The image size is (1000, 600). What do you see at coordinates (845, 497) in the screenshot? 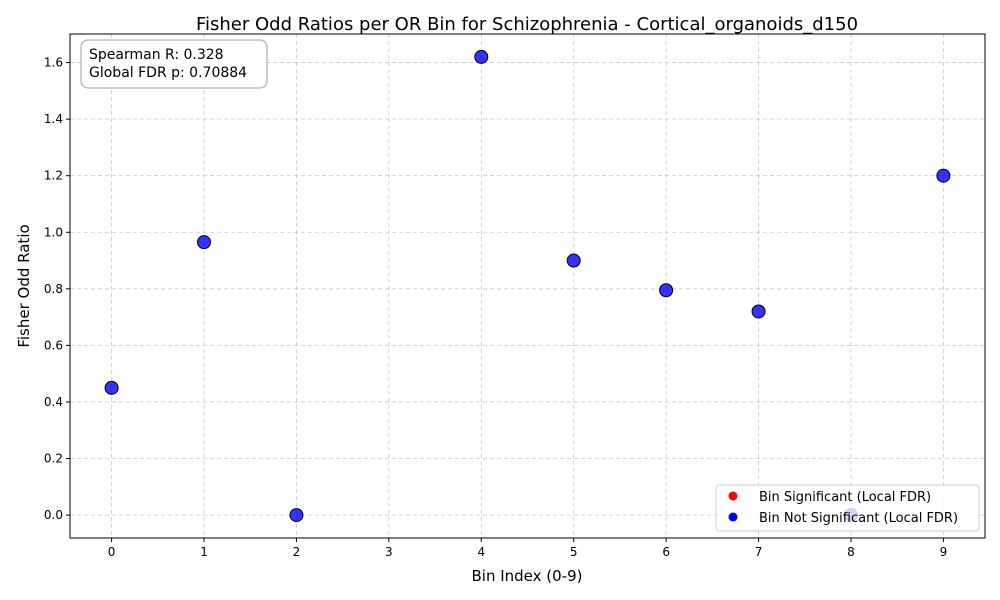
I see `legend-label-significant: Bin Significant (Local FDR)` at bounding box center [845, 497].